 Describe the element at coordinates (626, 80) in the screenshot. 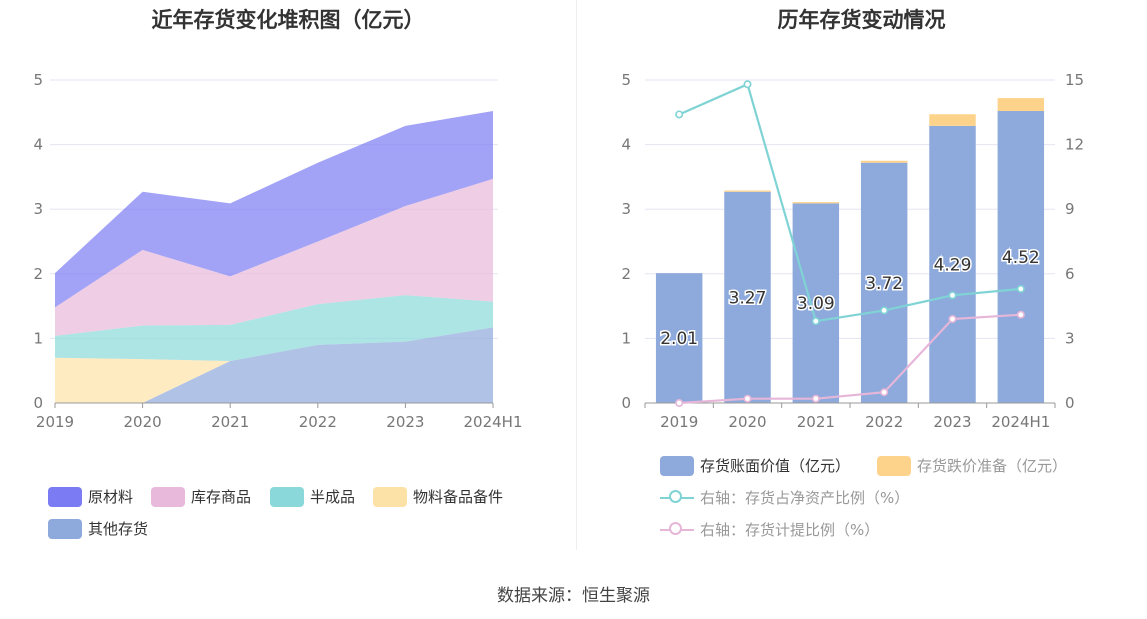

I see `right-y-tick-label: 5` at that location.